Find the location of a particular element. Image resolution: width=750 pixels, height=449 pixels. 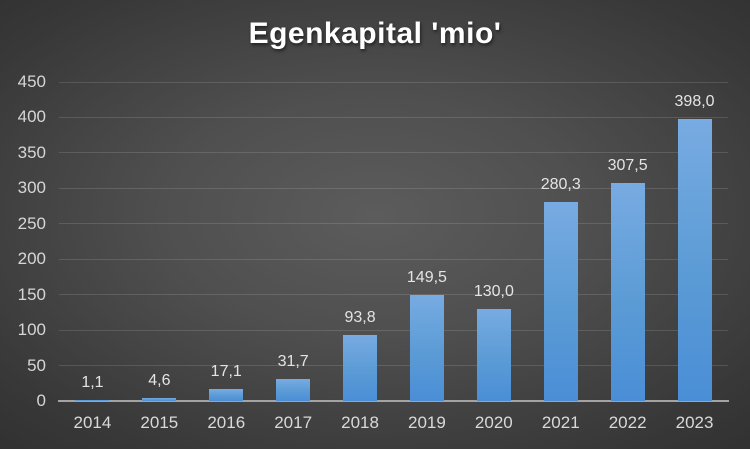

chart-title: Egenkapital 'mio' is located at coordinates (375, 33).